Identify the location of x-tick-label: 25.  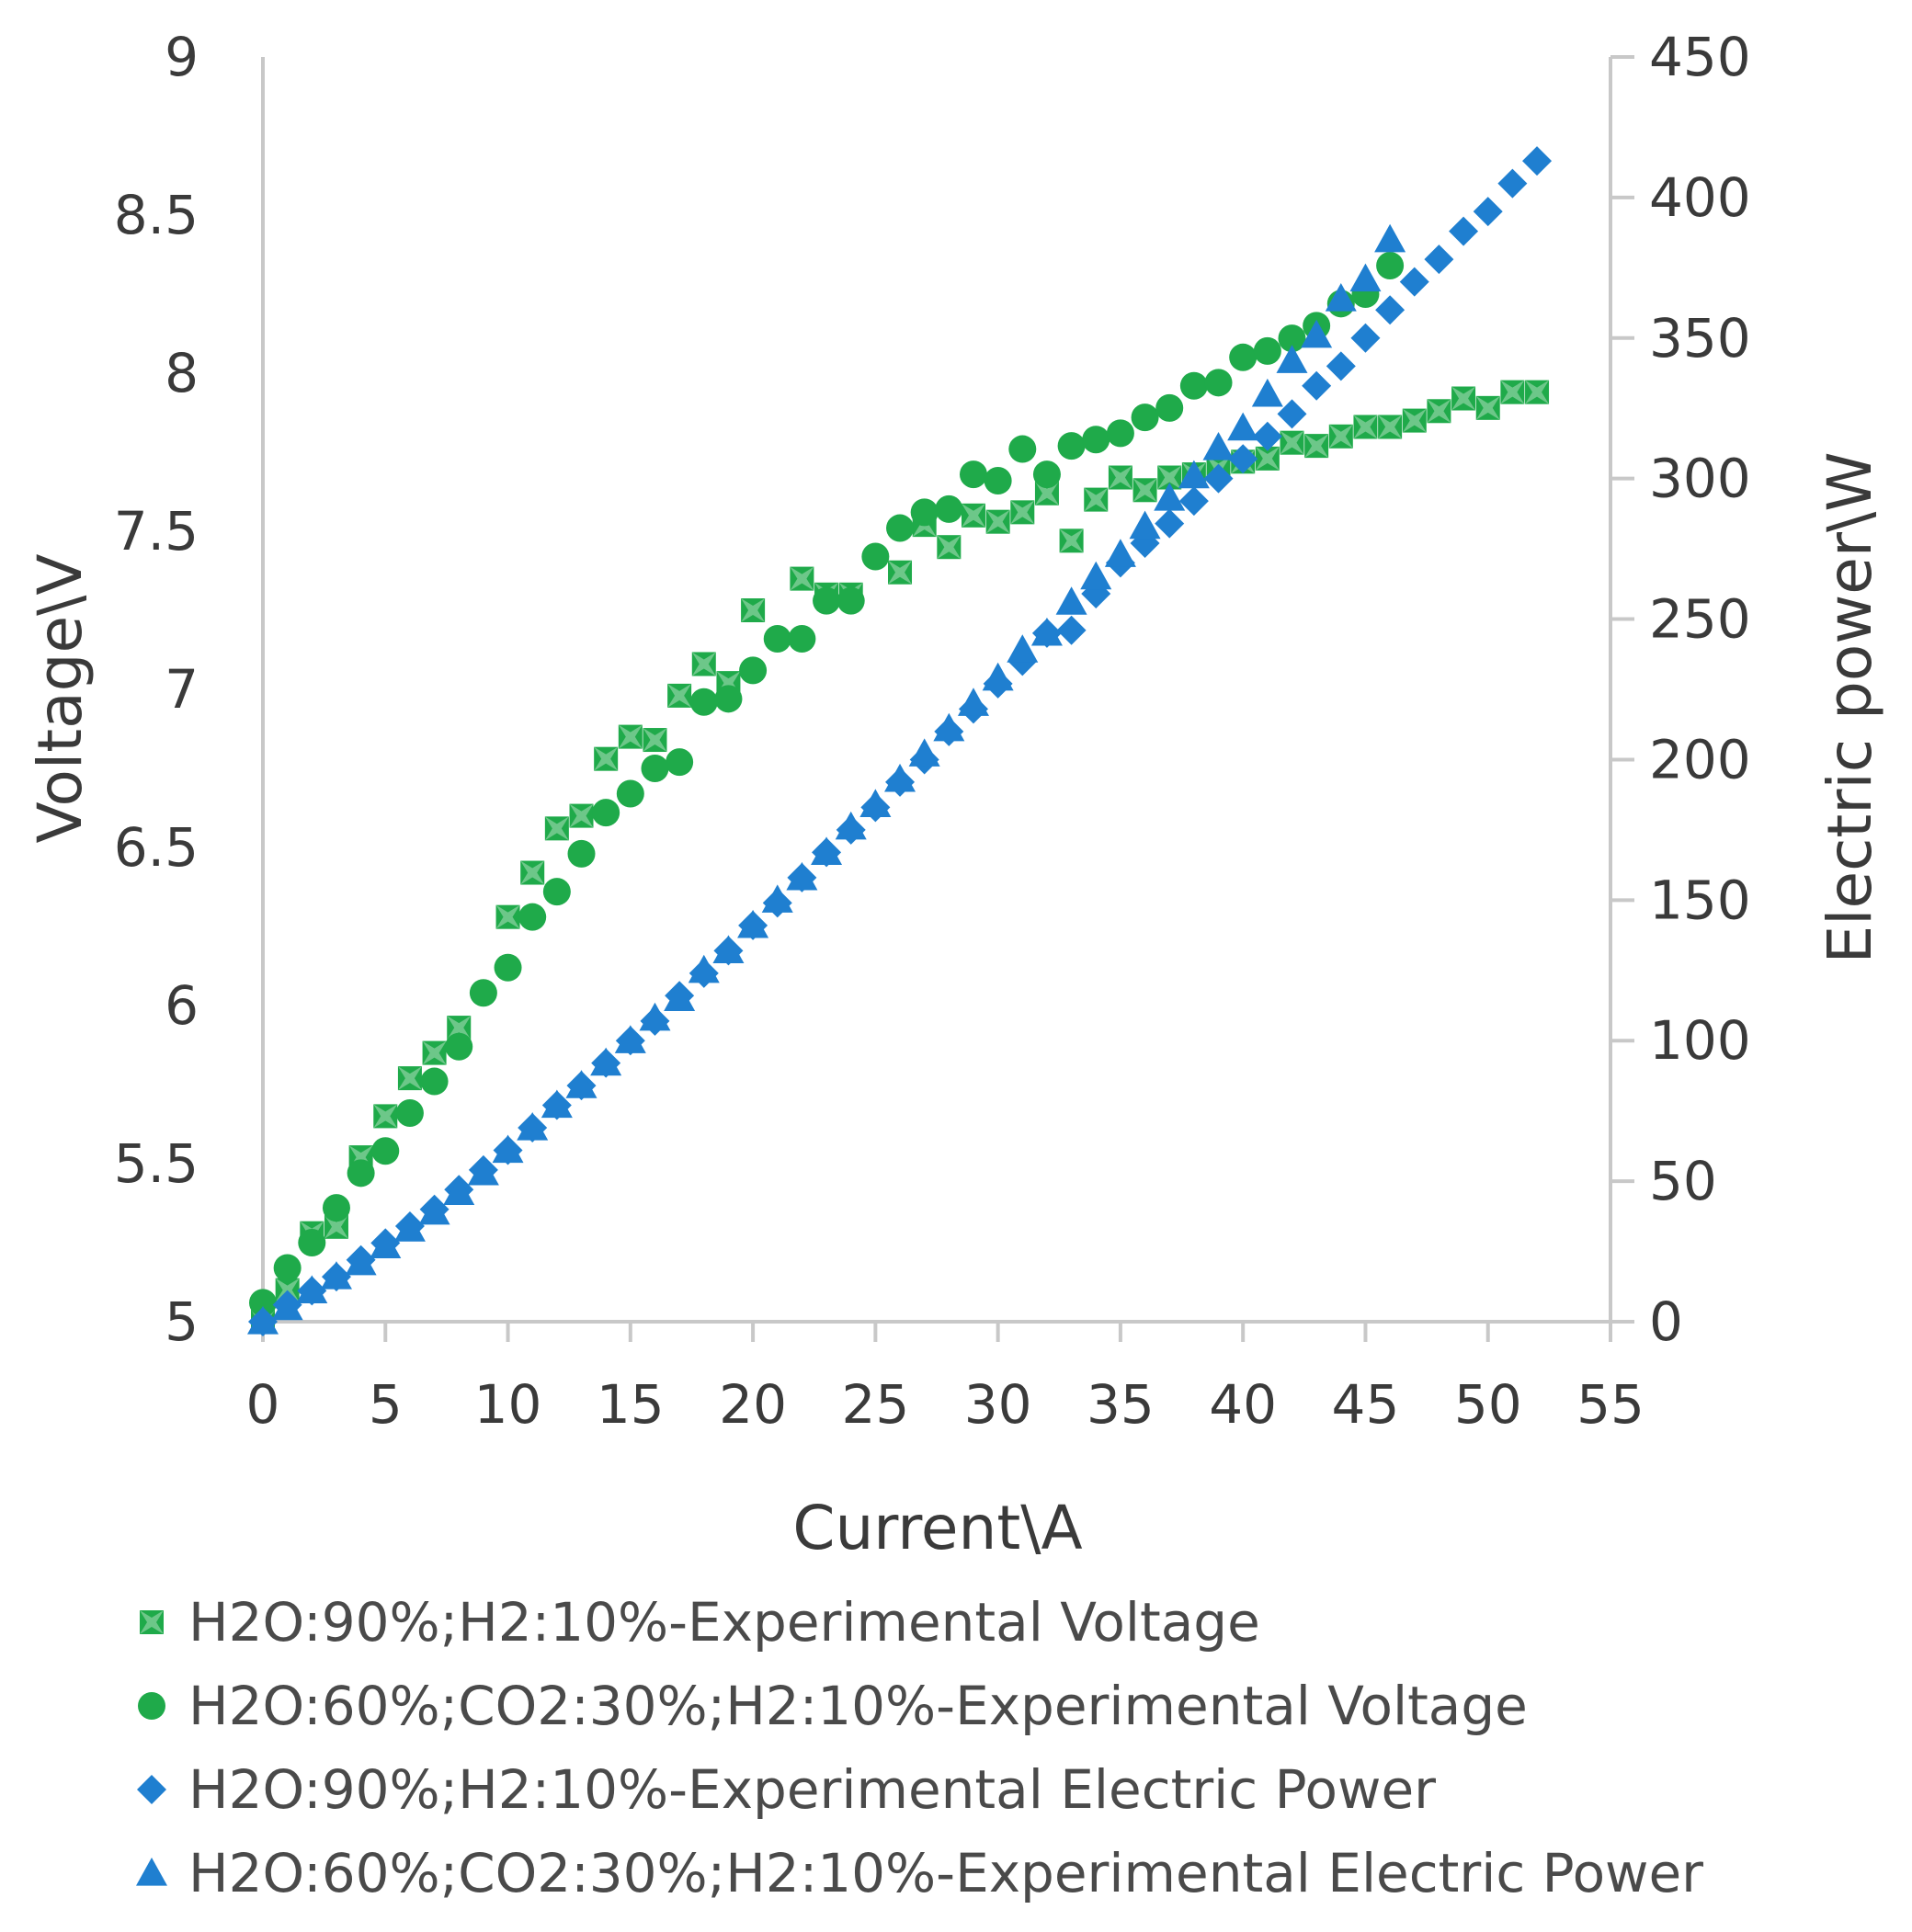
(875, 1405).